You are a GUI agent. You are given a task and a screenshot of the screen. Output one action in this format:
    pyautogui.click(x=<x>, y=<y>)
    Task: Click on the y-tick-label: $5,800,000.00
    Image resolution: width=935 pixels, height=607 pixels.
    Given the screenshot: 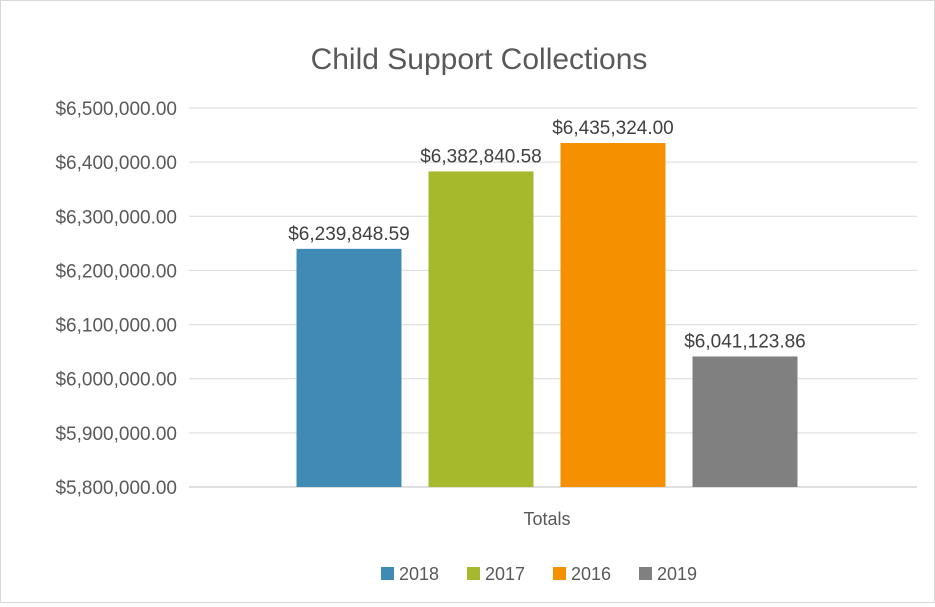 What is the action you would take?
    pyautogui.click(x=116, y=488)
    